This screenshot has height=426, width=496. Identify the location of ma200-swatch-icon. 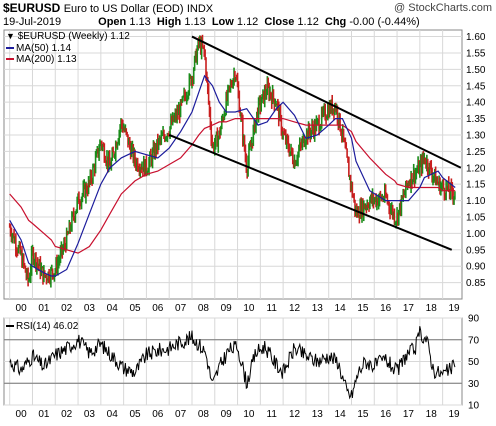
(10, 59).